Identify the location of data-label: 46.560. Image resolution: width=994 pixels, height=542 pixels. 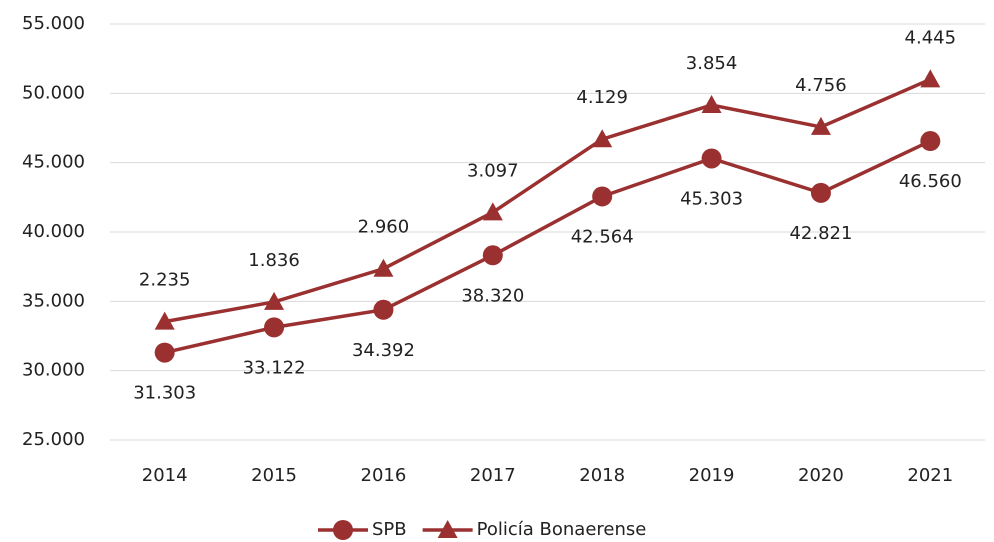
(930, 181).